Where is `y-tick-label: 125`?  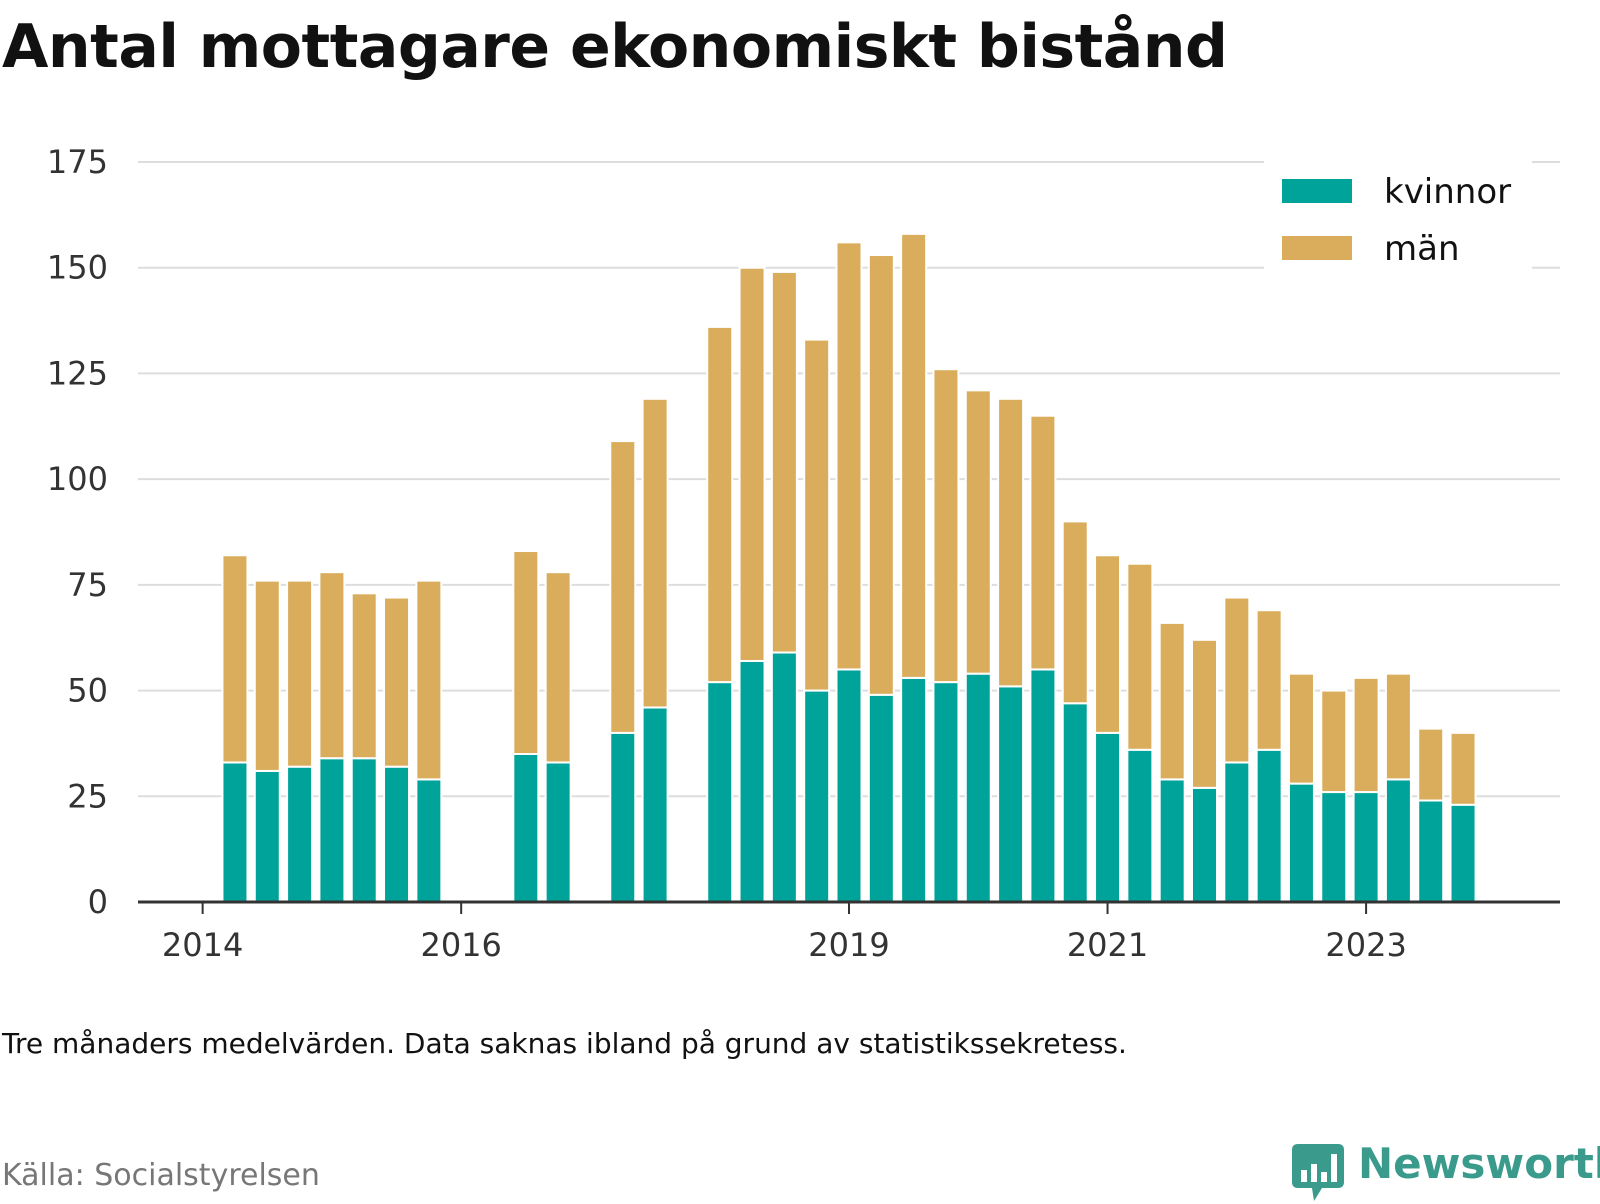 y-tick-label: 125 is located at coordinates (77, 373).